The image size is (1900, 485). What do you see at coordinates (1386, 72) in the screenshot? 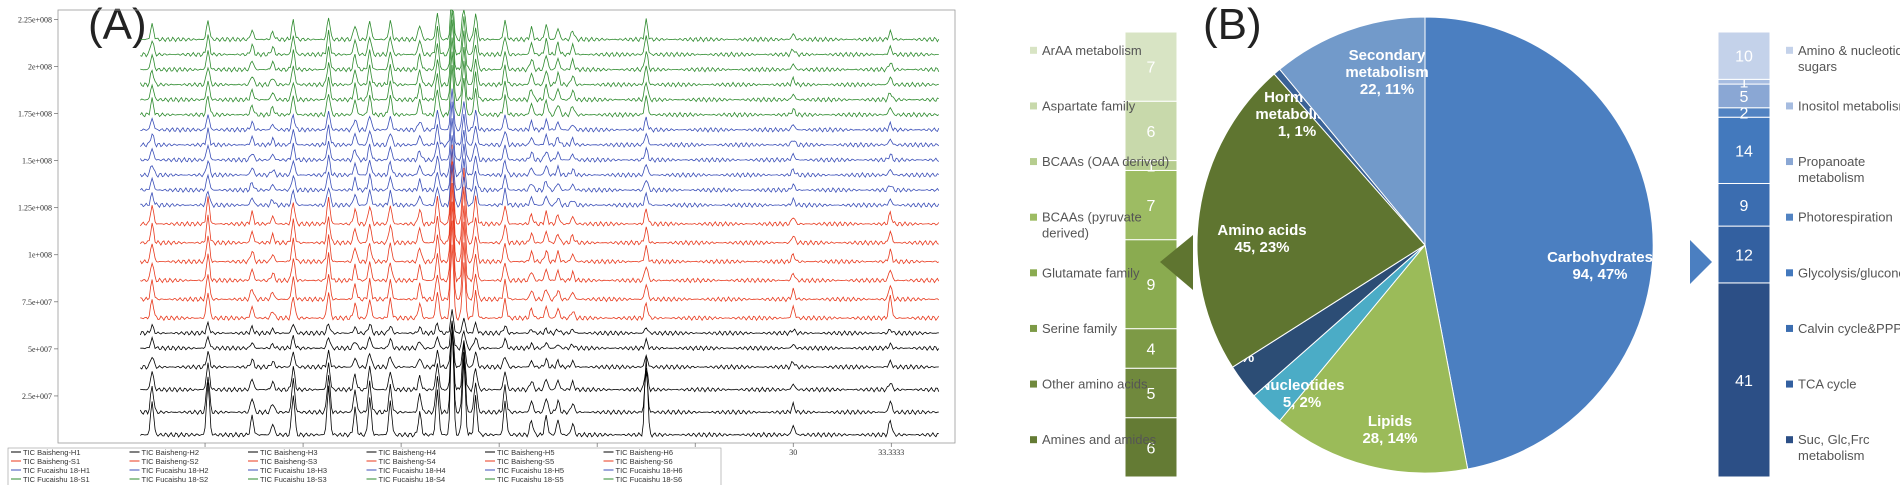
I see `pie-slice-label: Secondary metabolism 22, 11%` at bounding box center [1386, 72].